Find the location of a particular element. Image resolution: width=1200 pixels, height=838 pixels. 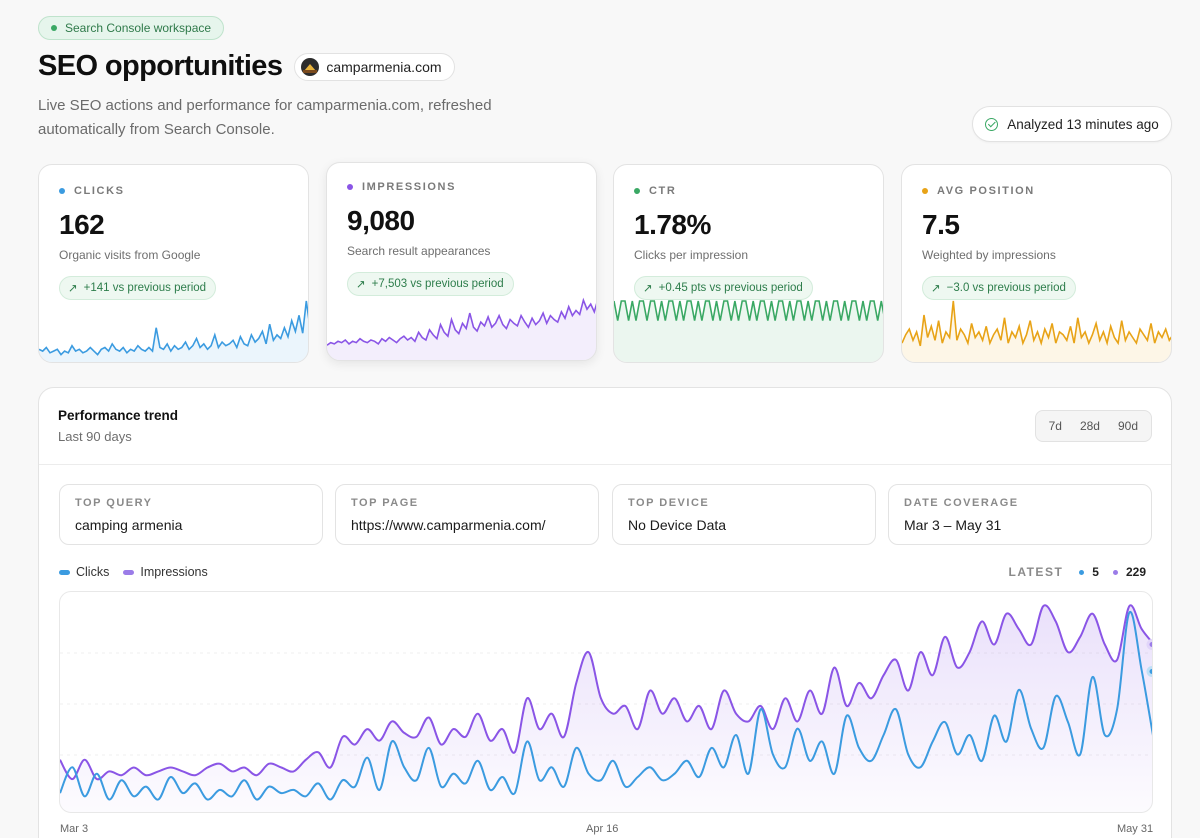

metric-delta: ↗ +0.45 pts vs previous period is located at coordinates (723, 288).